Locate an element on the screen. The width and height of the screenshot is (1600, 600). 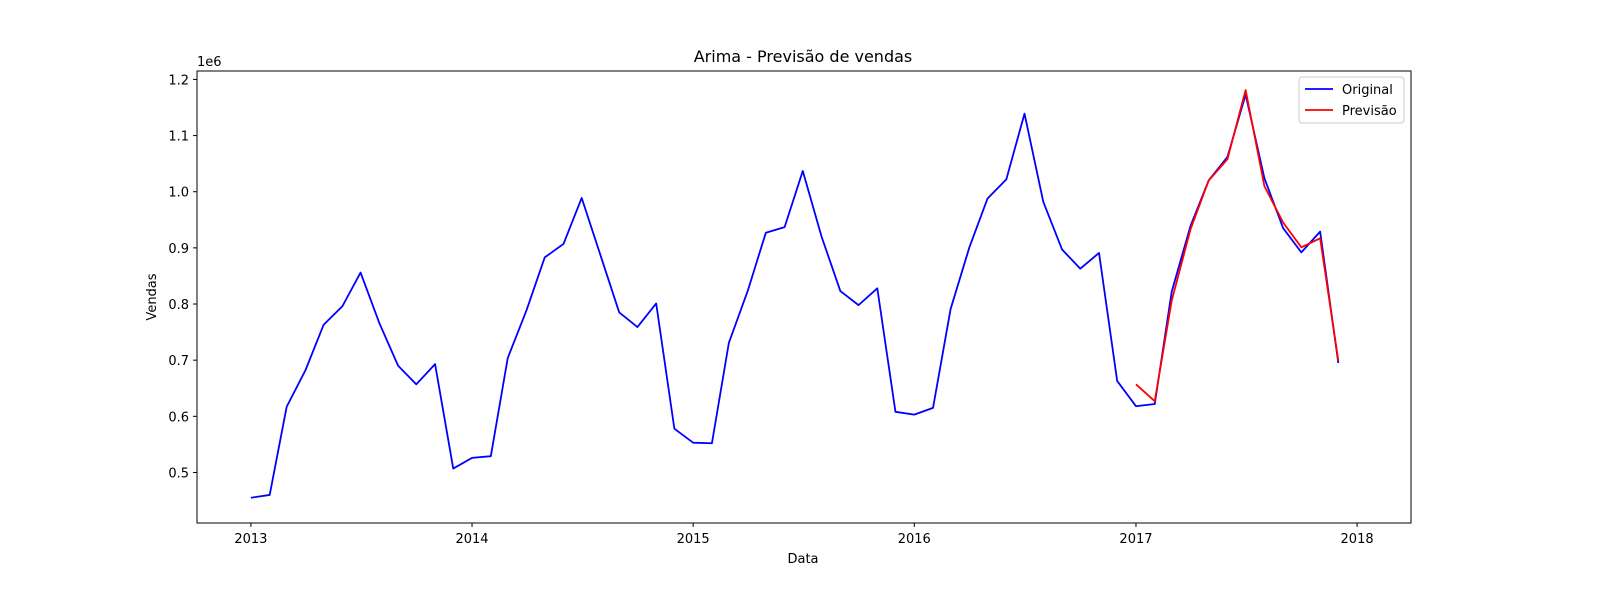
legend-label: Original is located at coordinates (1367, 90).